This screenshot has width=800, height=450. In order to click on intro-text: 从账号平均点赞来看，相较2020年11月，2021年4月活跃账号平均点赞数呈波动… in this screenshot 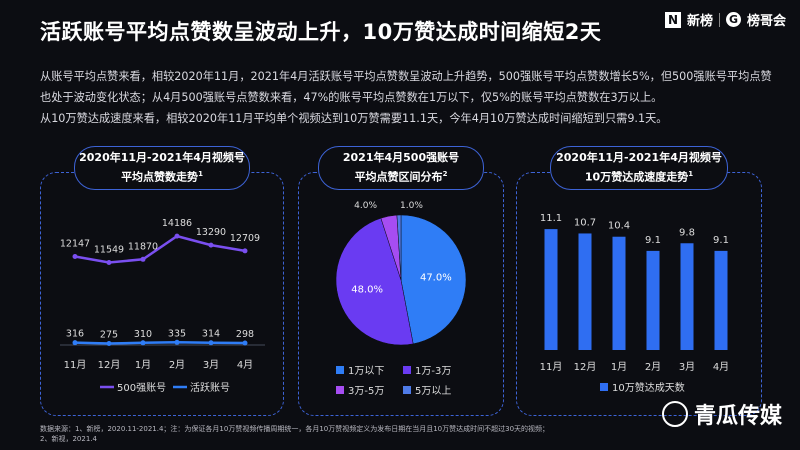, I will do `click(410, 97)`.